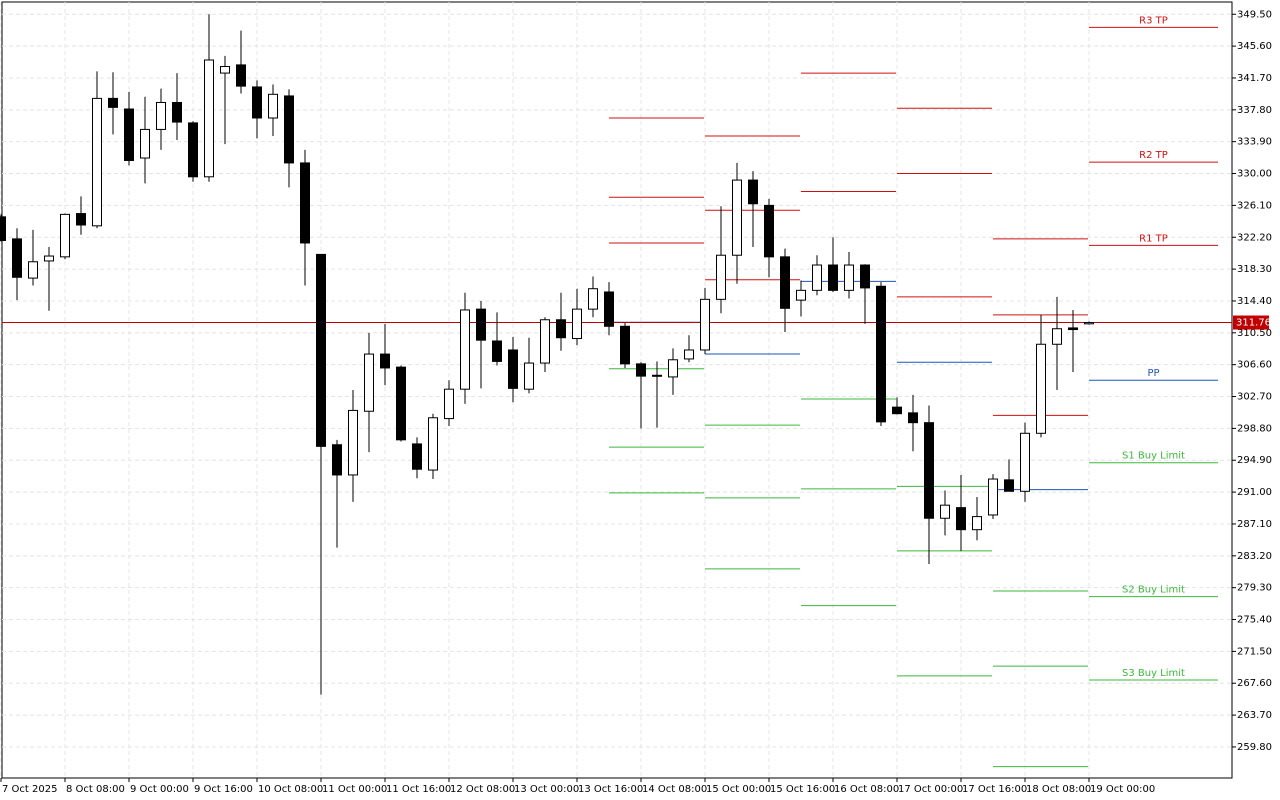  I want to click on current-price-badge, so click(1251, 322).